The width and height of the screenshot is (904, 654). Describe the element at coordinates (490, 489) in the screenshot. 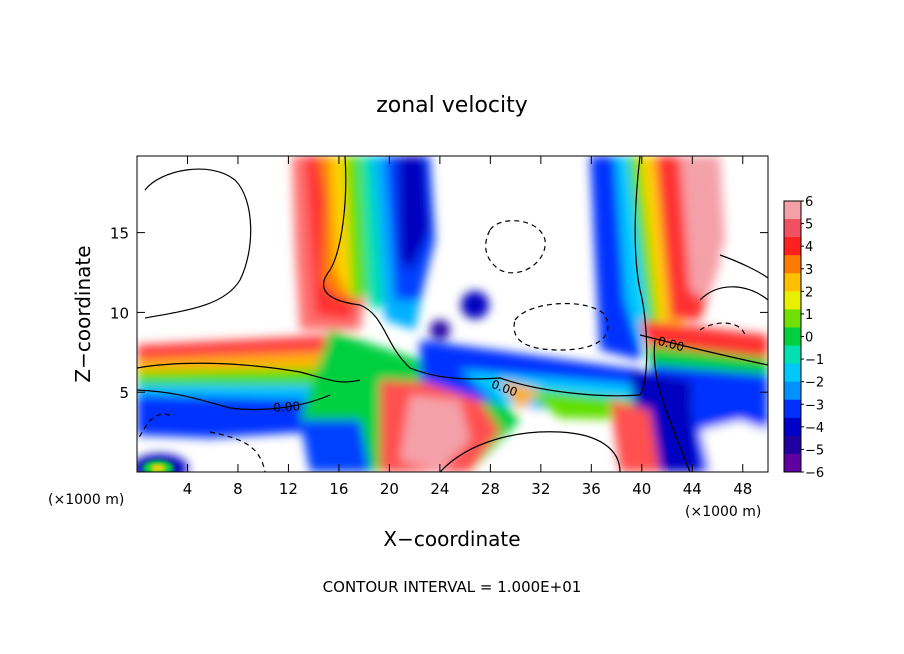

I see `x-tick-label: 28` at that location.